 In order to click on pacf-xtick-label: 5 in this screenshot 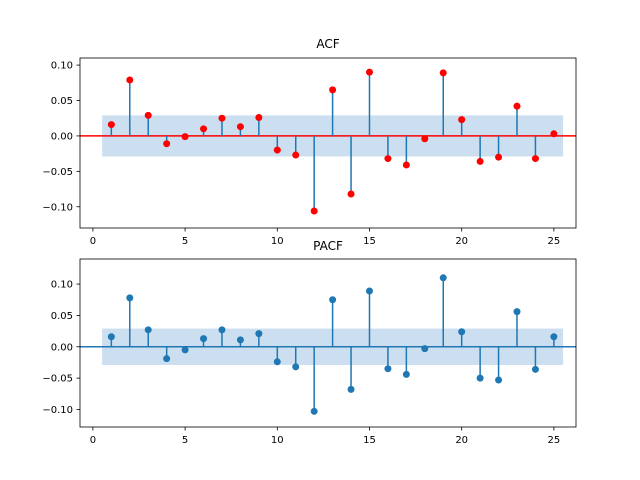, I will do `click(185, 440)`.